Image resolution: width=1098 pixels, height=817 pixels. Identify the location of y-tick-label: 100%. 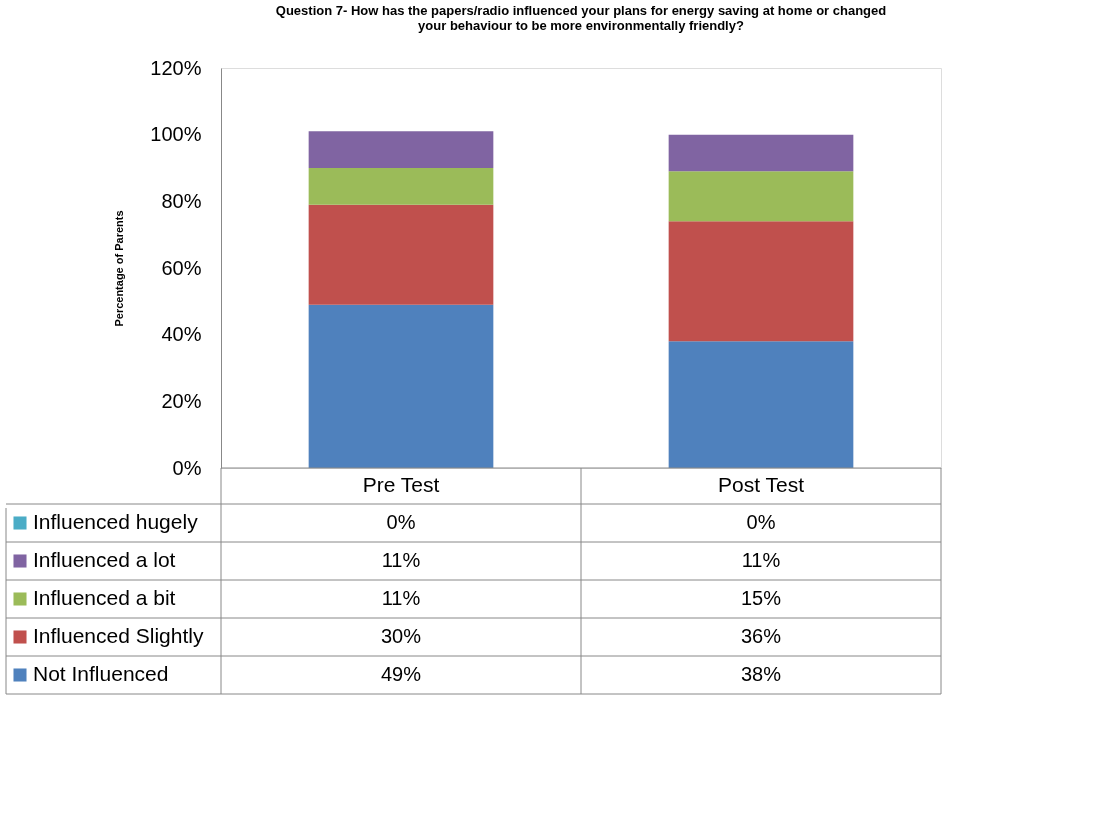
(176, 134).